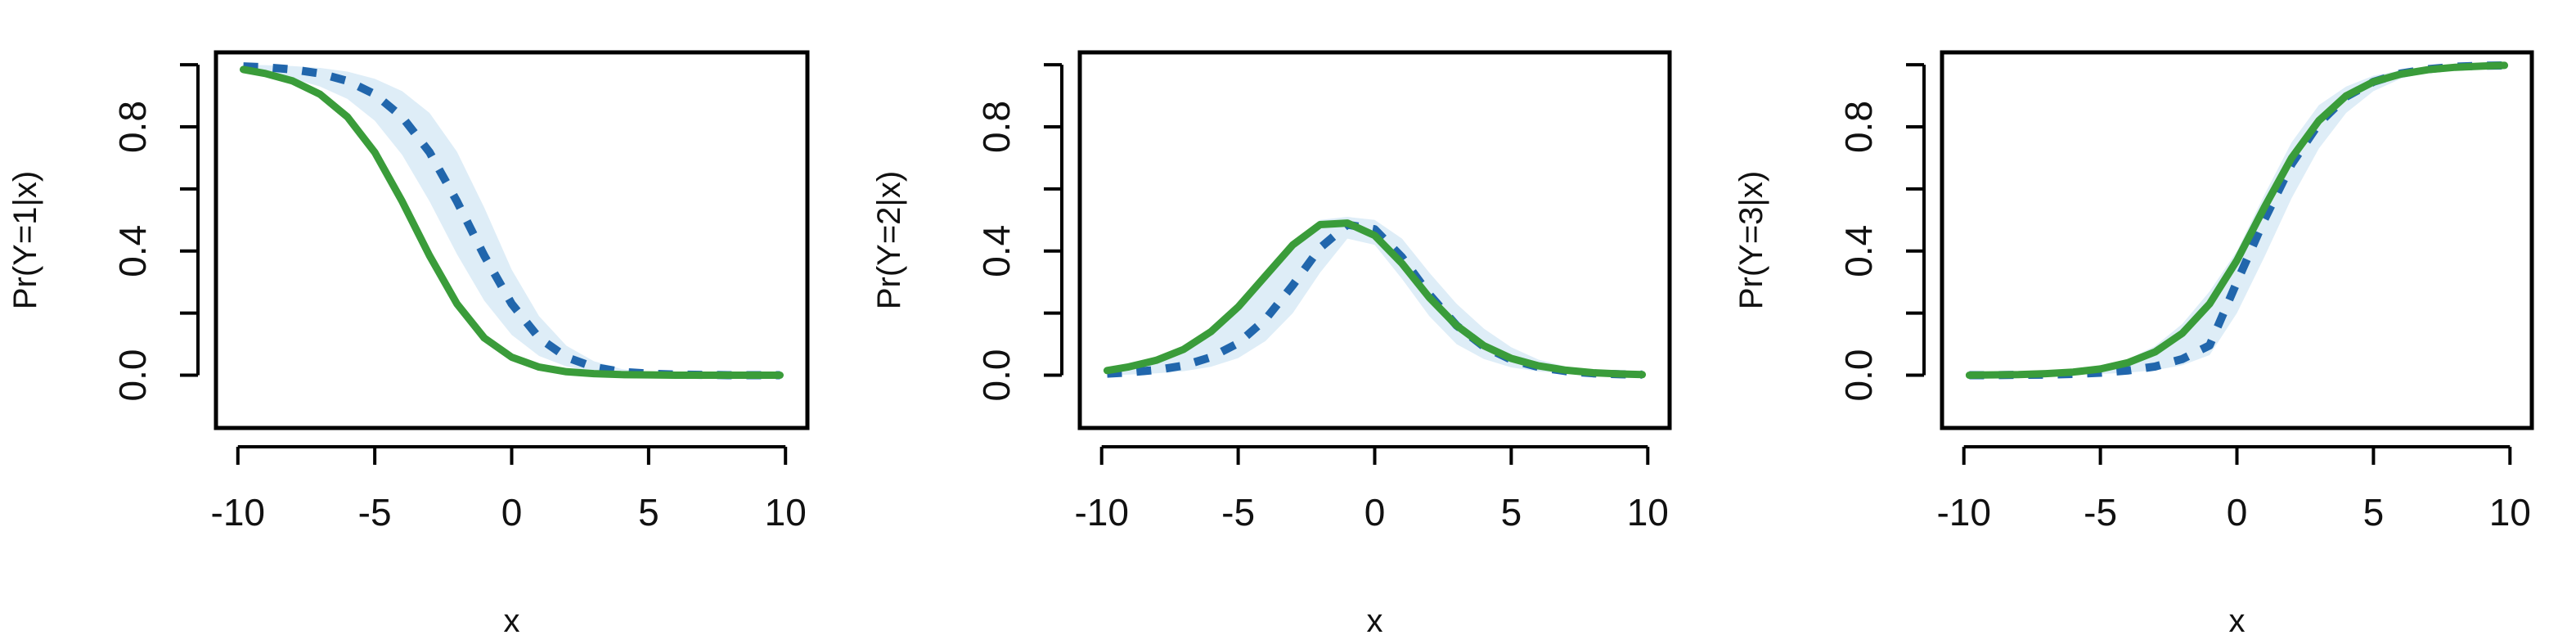 This screenshot has height=644, width=2576. I want to click on y-axis-label: Pr(Y=2|x), so click(889, 240).